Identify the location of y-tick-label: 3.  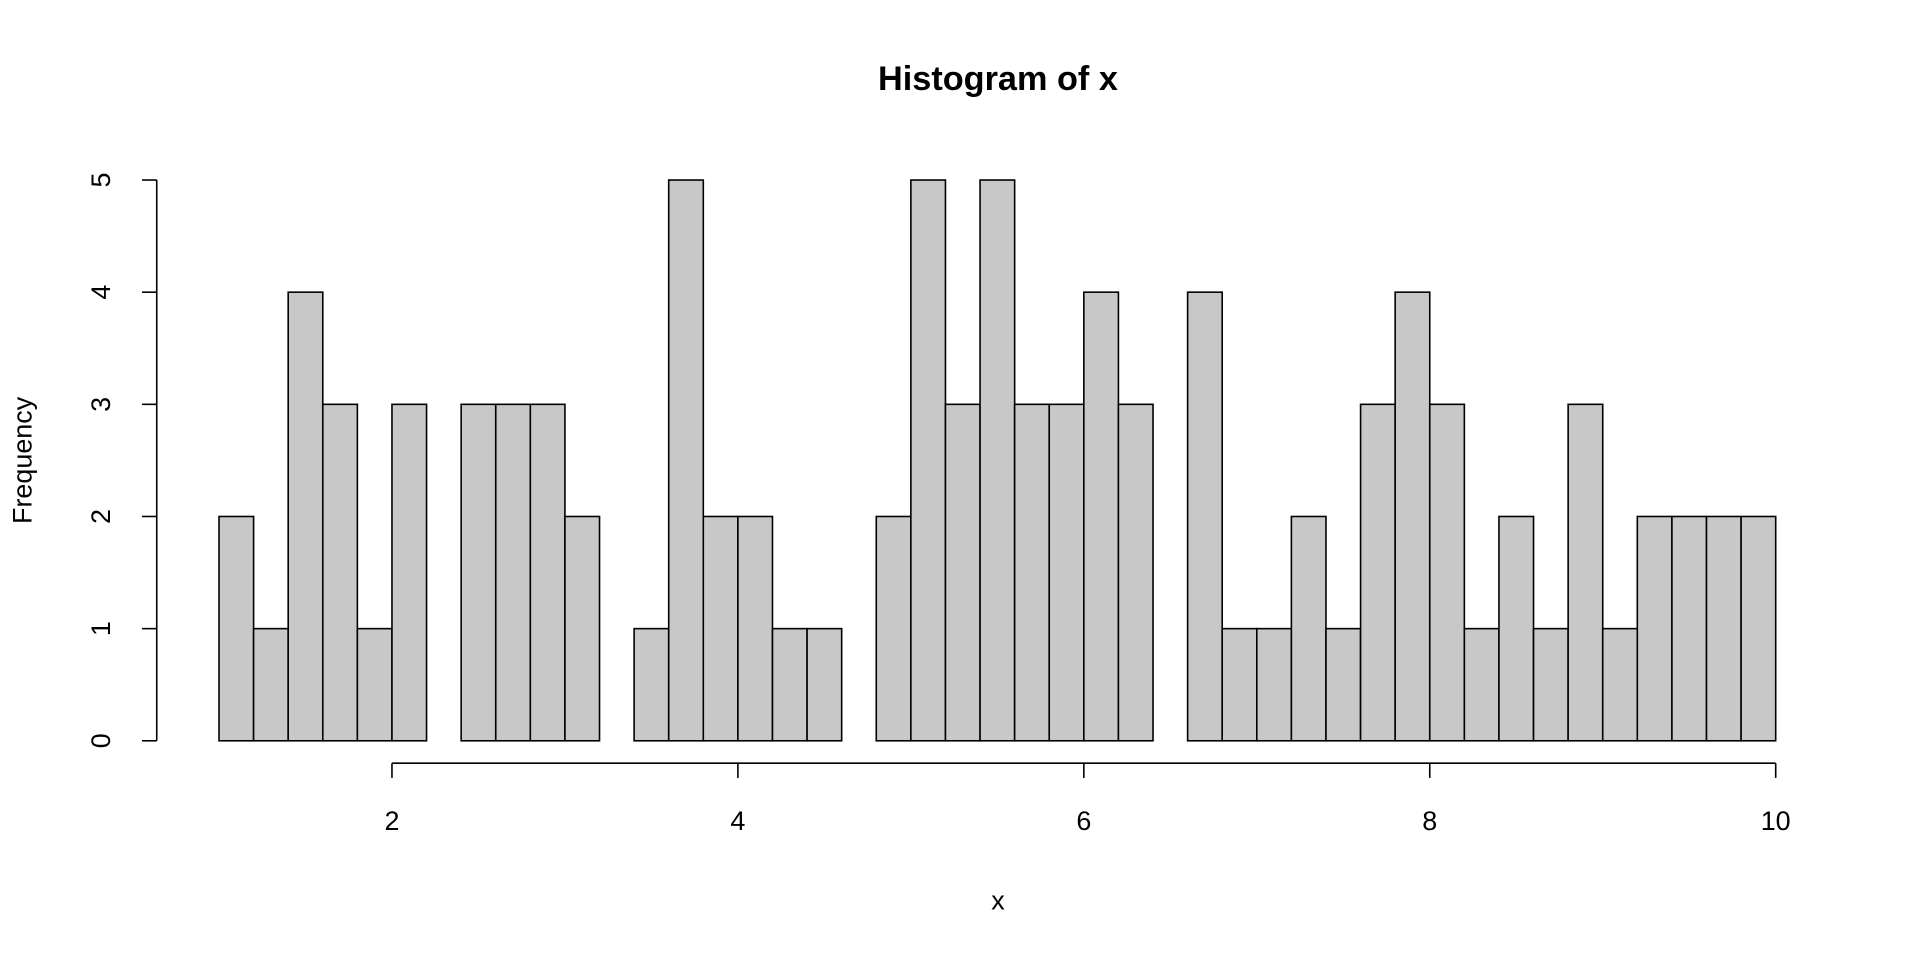
(101, 404).